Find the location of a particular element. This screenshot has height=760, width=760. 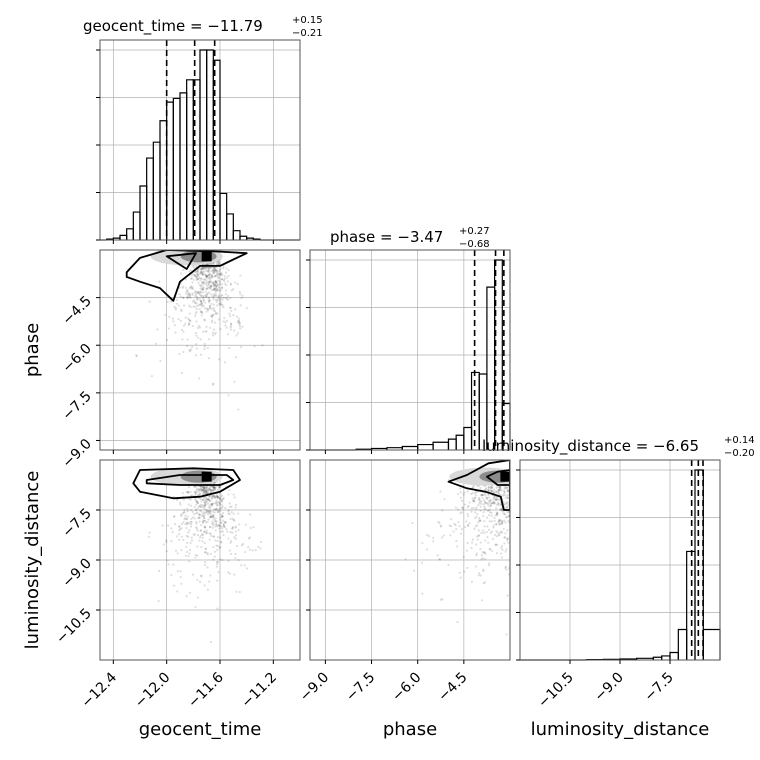

ylabel-luminosity-distance: luminosity_distance is located at coordinates (32, 560).